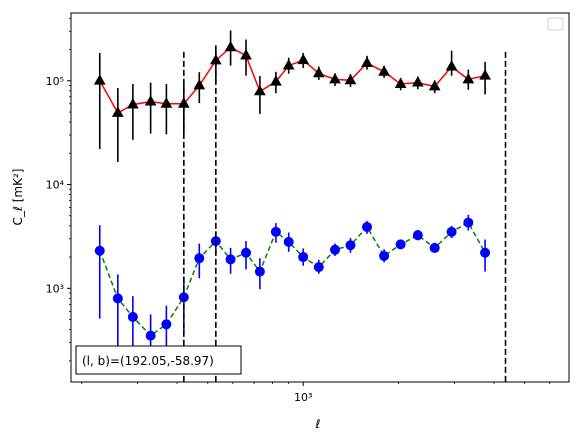 The image size is (580, 441). What do you see at coordinates (148, 361) in the screenshot?
I see `annotation-text: (l, b)=(192.05,-58.97)` at bounding box center [148, 361].